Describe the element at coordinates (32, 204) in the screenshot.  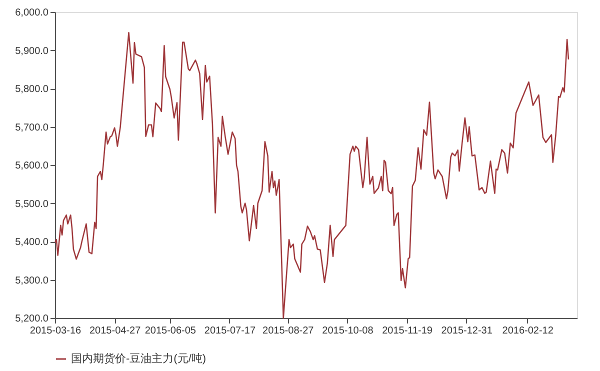
I see `y-tick-label: 5,500.0` at that location.